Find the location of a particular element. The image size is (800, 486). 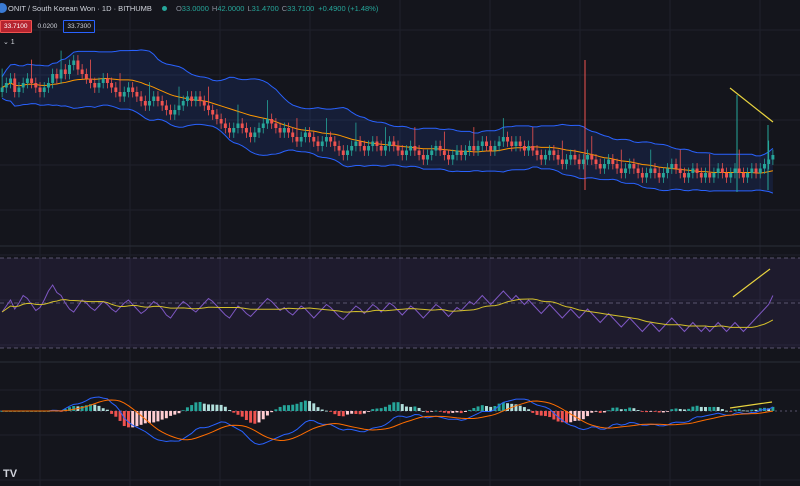

open-label: O is located at coordinates (178, 8).